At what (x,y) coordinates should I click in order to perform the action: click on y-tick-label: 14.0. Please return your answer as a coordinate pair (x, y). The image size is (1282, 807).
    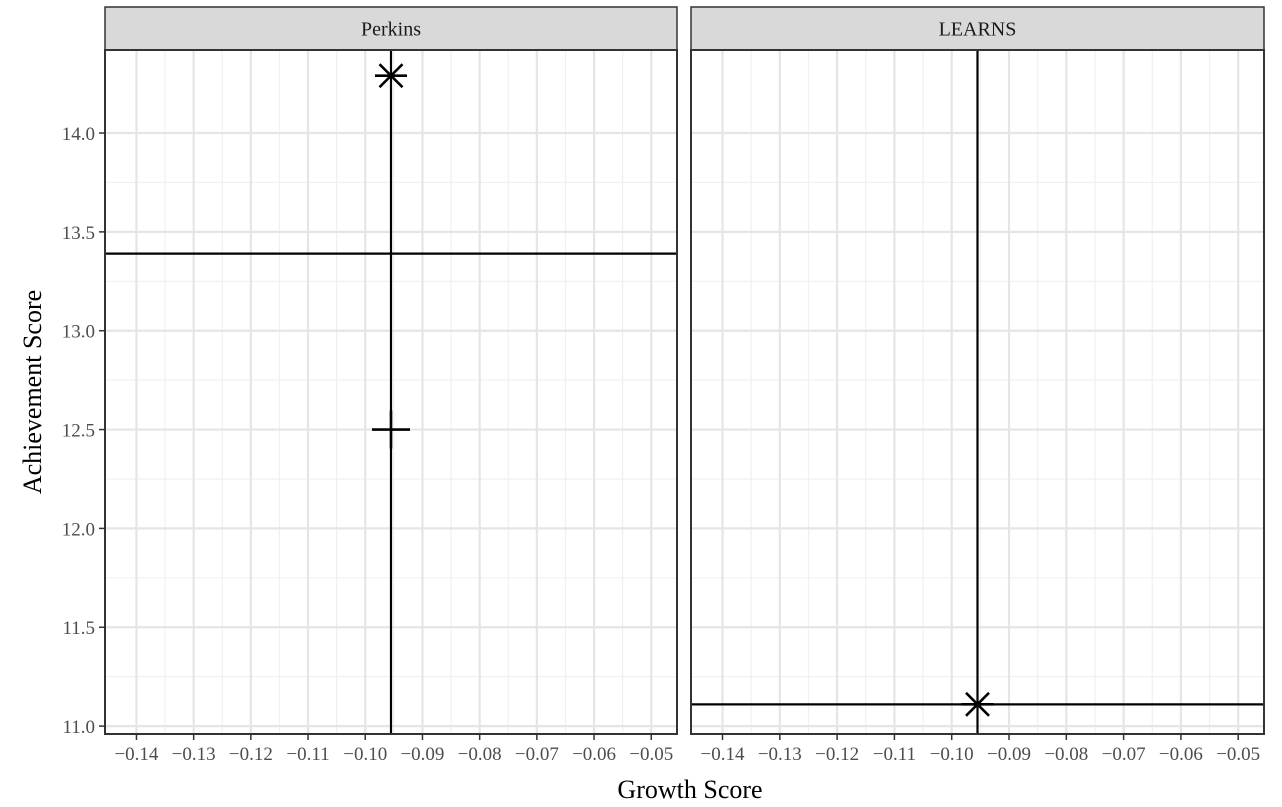
    Looking at the image, I should click on (78, 134).